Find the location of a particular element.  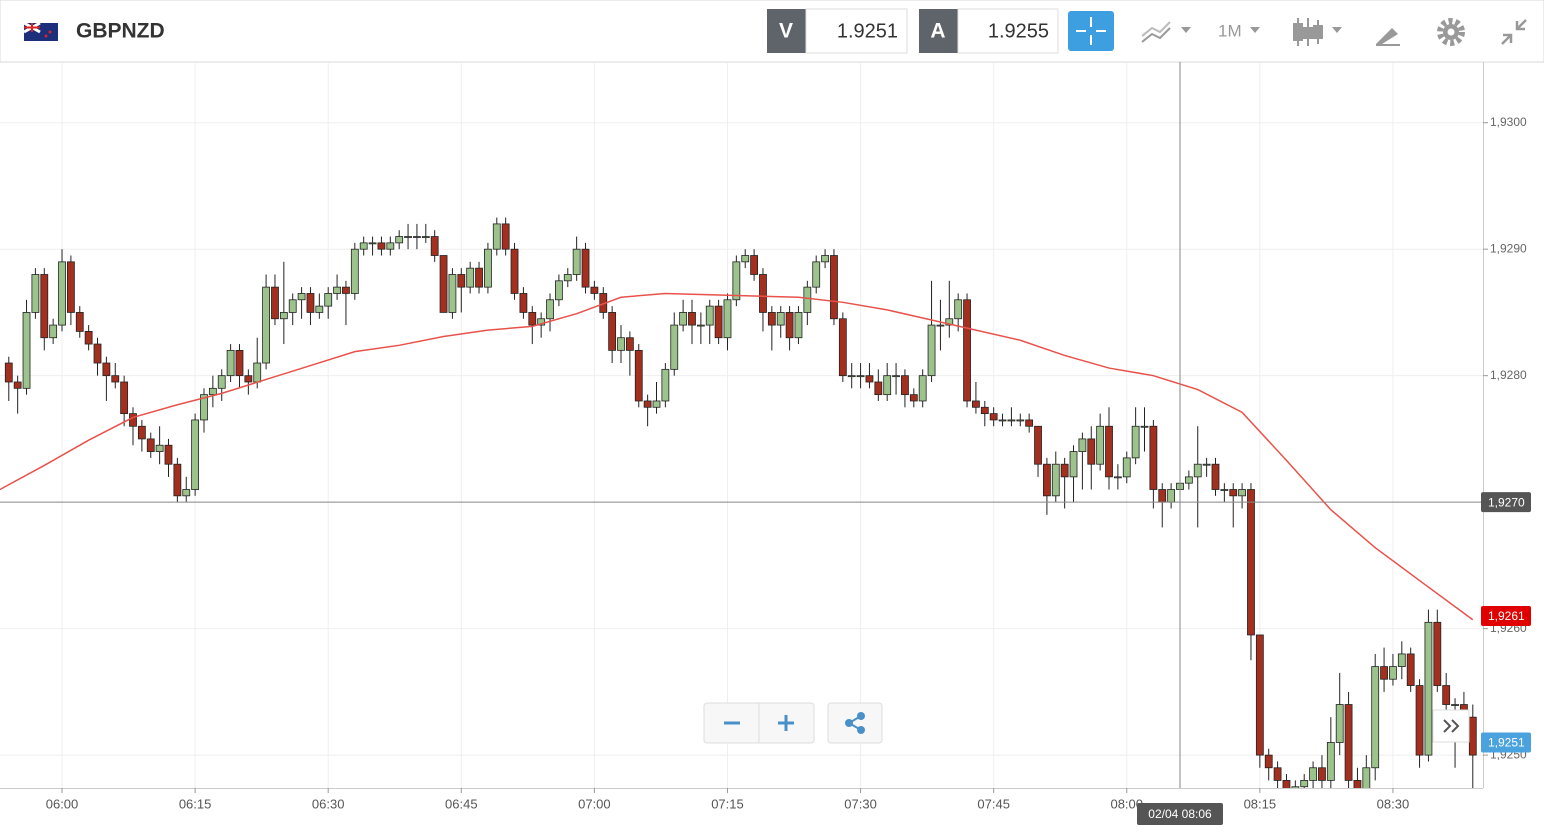

x-tick-label: 08:00 is located at coordinates (1126, 803).